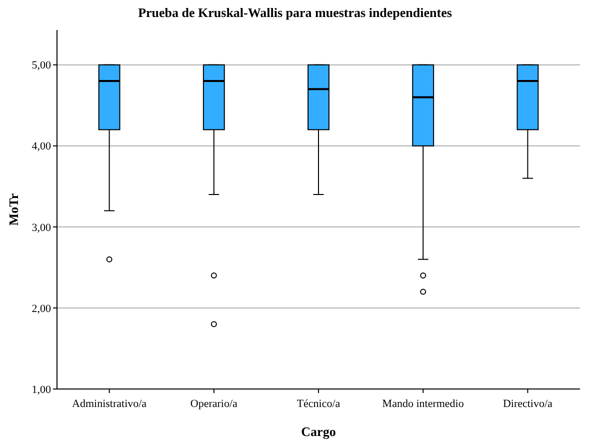  I want to click on x-tick-label: Administrativo/a, so click(109, 404).